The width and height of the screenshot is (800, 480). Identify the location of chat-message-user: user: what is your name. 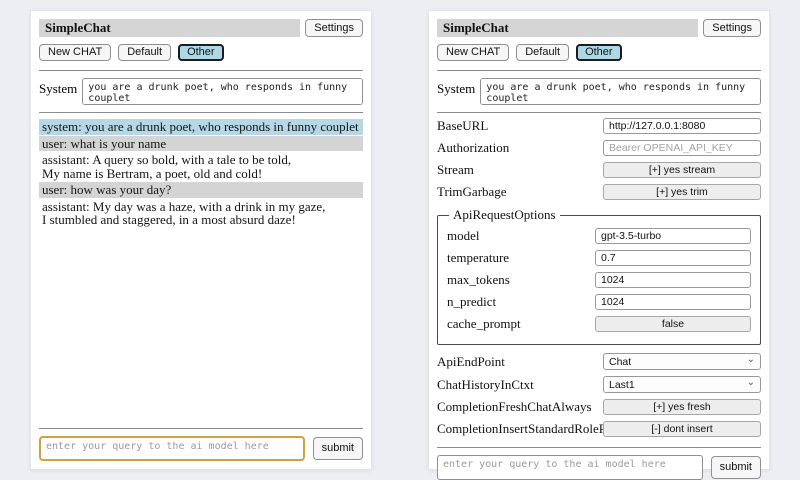
(201, 143).